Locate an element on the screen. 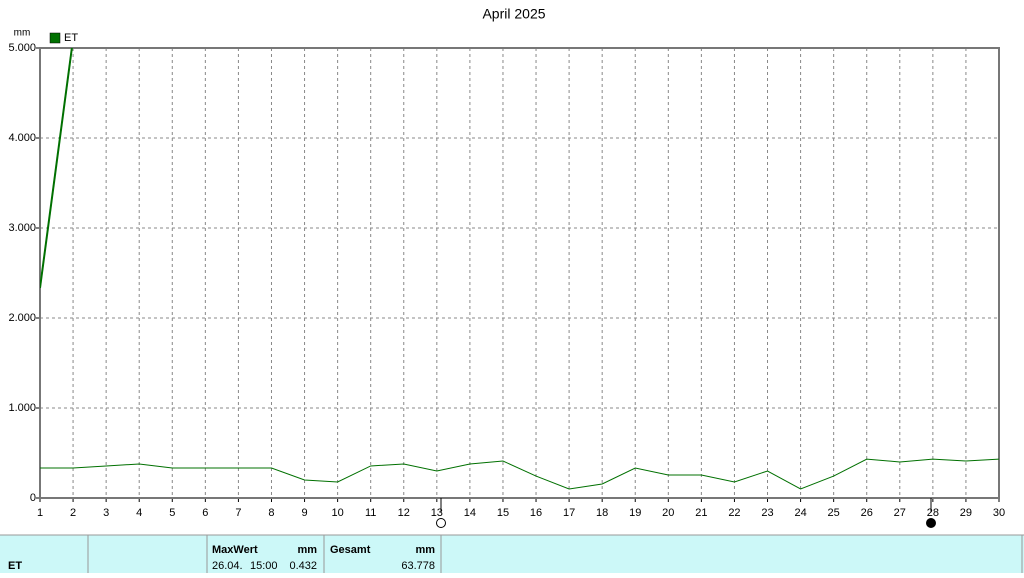  x-tick-label: 28 is located at coordinates (933, 513).